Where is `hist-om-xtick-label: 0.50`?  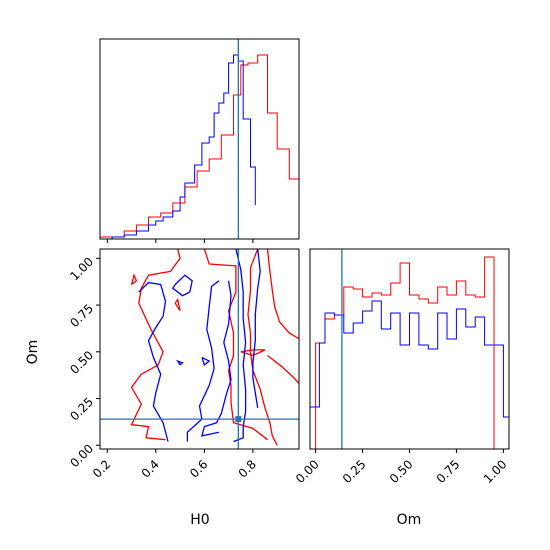 hist-om-xtick-label: 0.50 is located at coordinates (401, 471).